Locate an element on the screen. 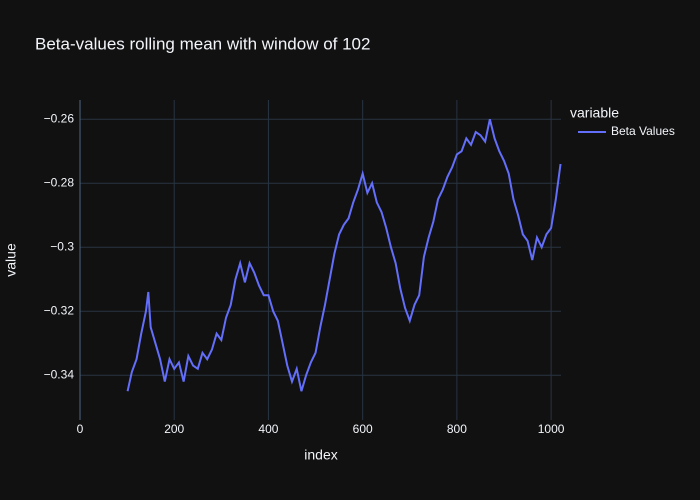  y-tick-label: −0.3 is located at coordinates (62, 246).